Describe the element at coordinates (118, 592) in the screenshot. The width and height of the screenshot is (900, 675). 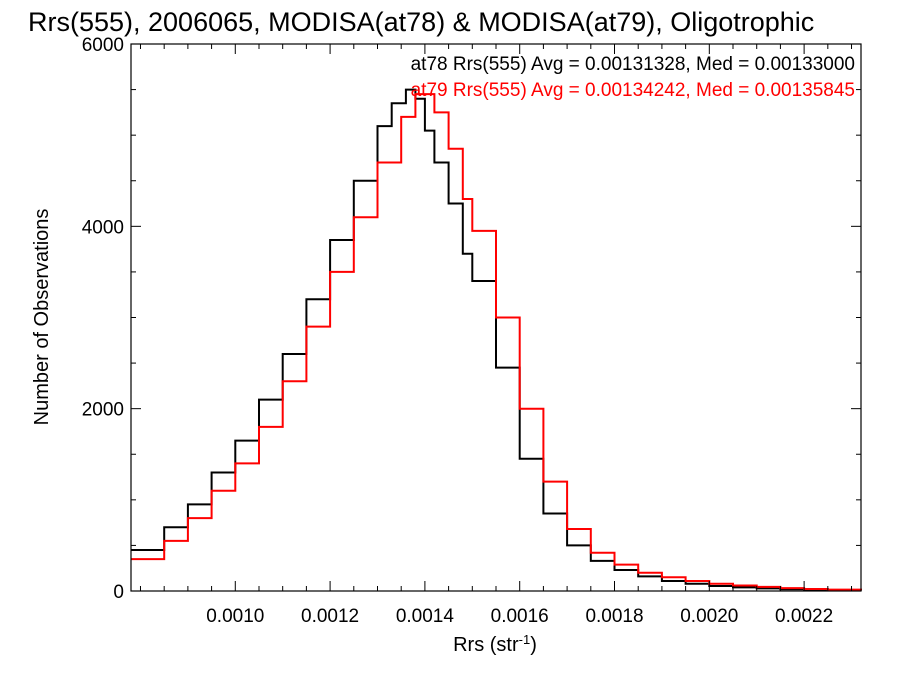
I see `y-tick-label: 0` at that location.